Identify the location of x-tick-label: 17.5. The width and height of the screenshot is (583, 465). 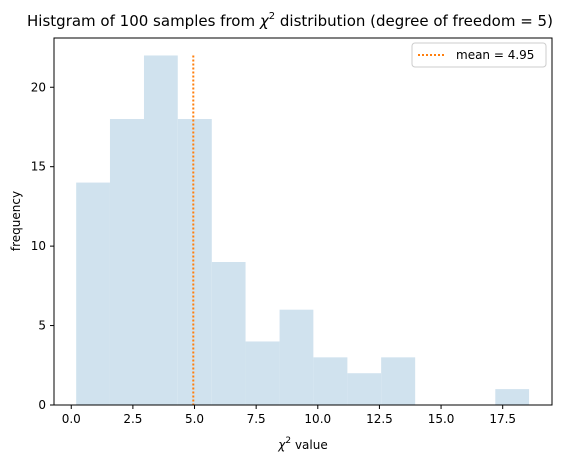
(502, 419).